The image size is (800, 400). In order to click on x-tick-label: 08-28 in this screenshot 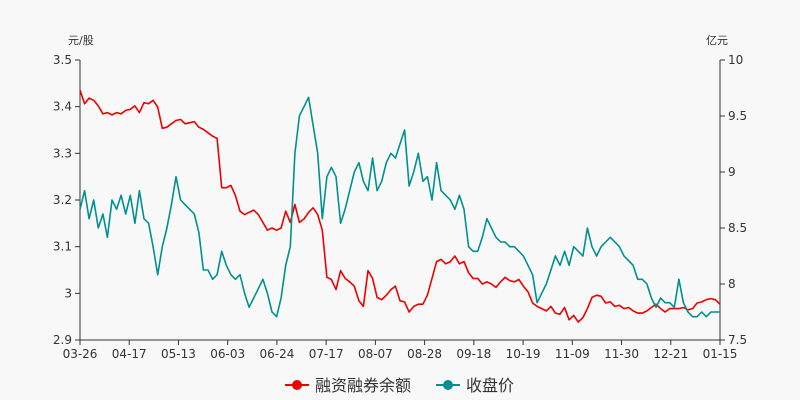, I will do `click(424, 354)`.